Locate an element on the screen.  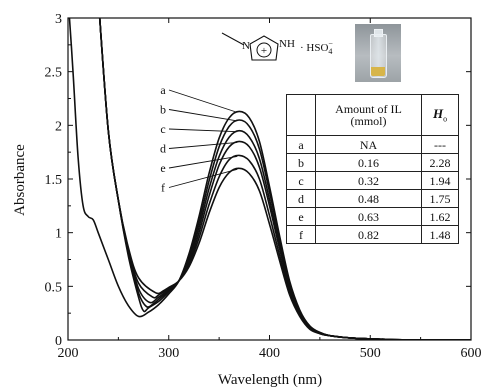
vial-liquid is located at coordinates (378, 71).